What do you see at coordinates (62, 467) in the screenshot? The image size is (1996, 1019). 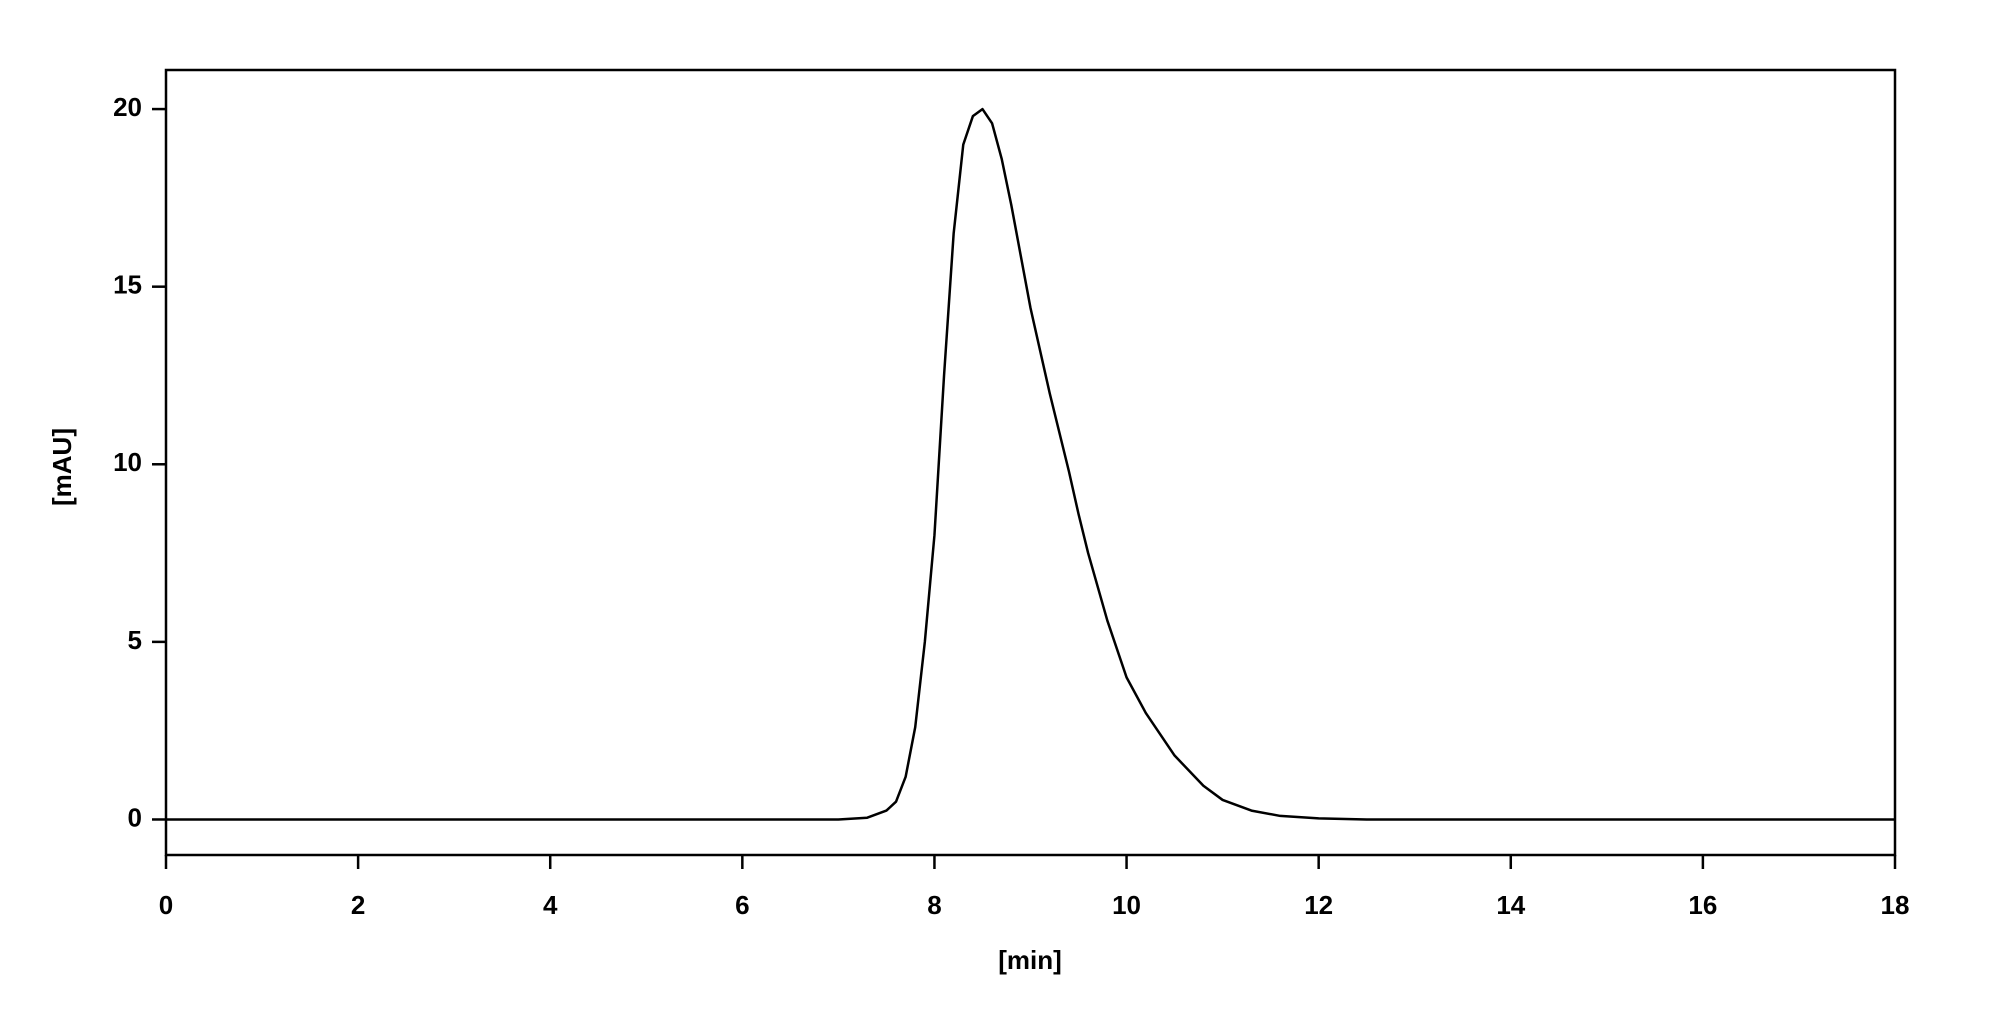 I see `y-axis-label: [mAU]` at bounding box center [62, 467].